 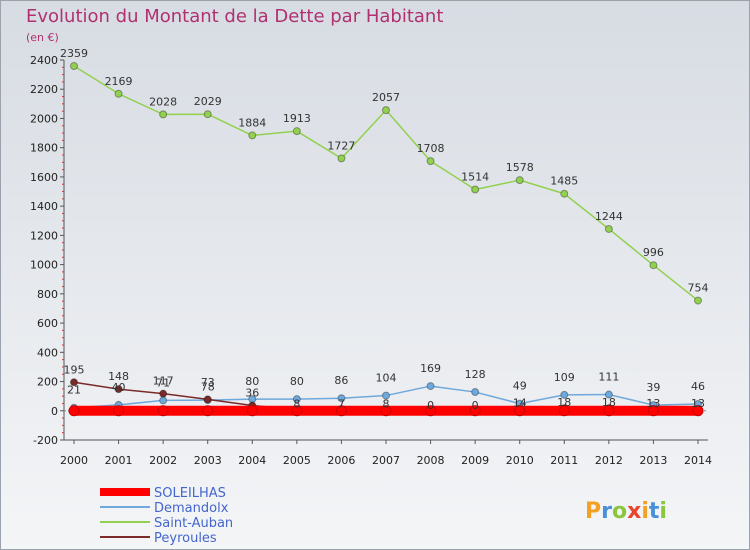 I want to click on data-label-peyroules: 117, so click(x=163, y=381).